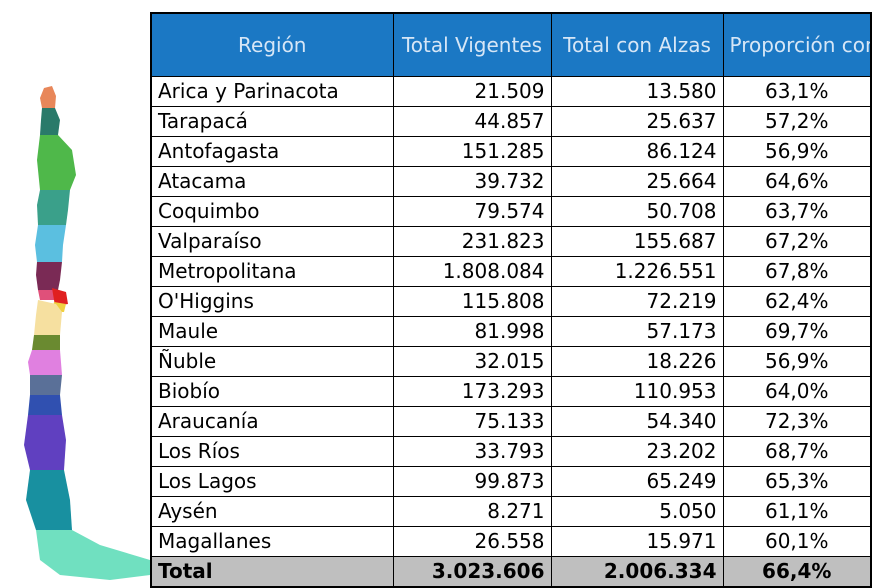  Describe the element at coordinates (472, 91) in the screenshot. I see `table-cell: 21.509` at that location.